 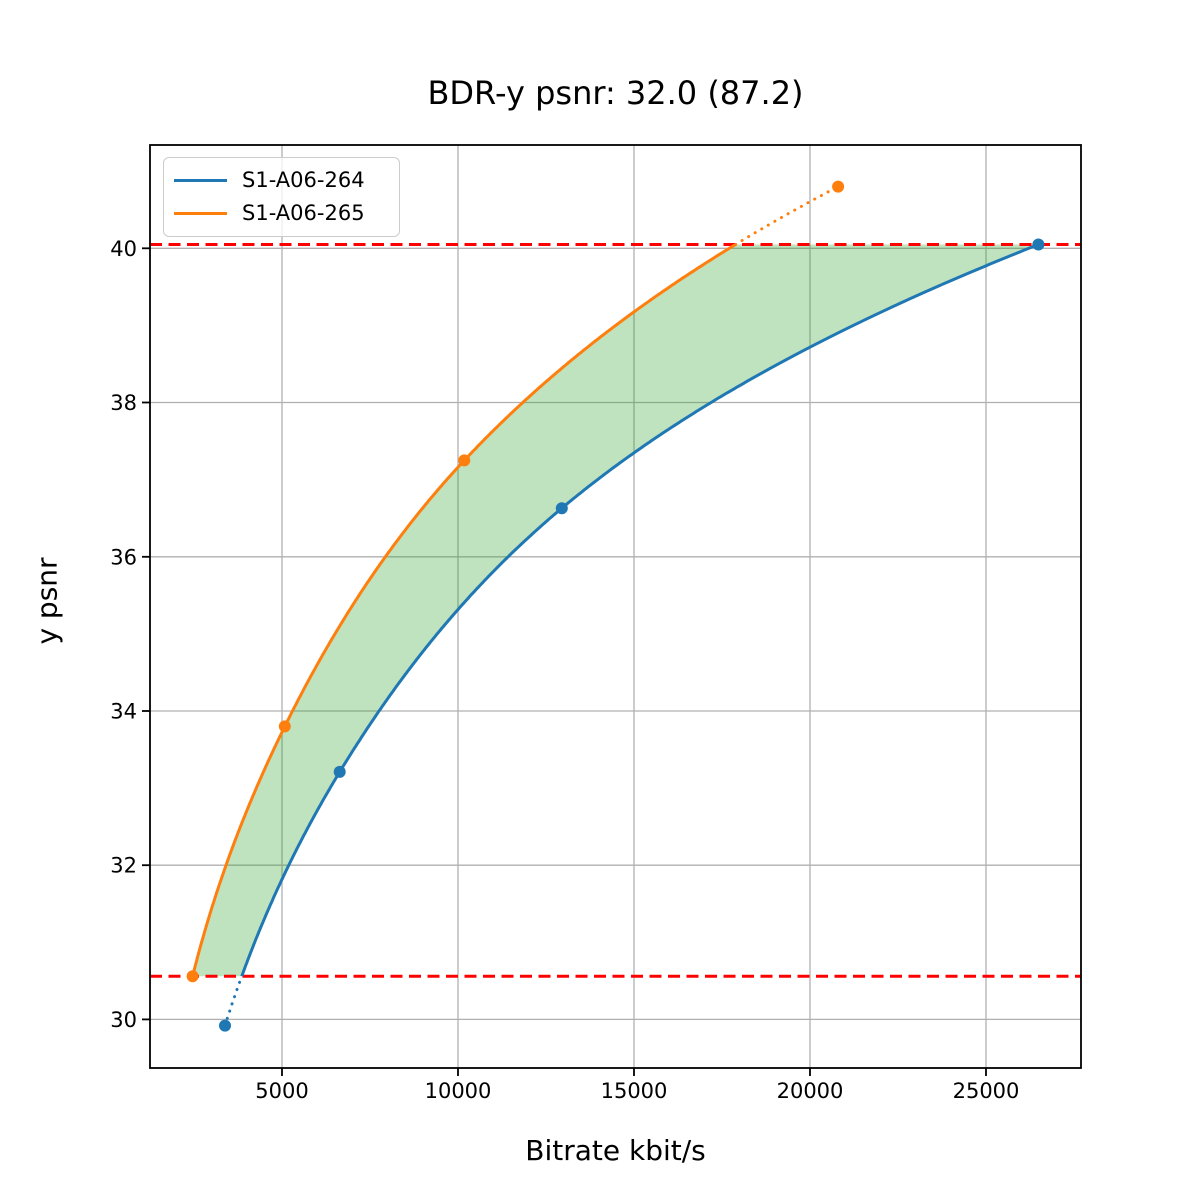 What do you see at coordinates (303, 213) in the screenshot?
I see `legend-label-265: S1-A06-265` at bounding box center [303, 213].